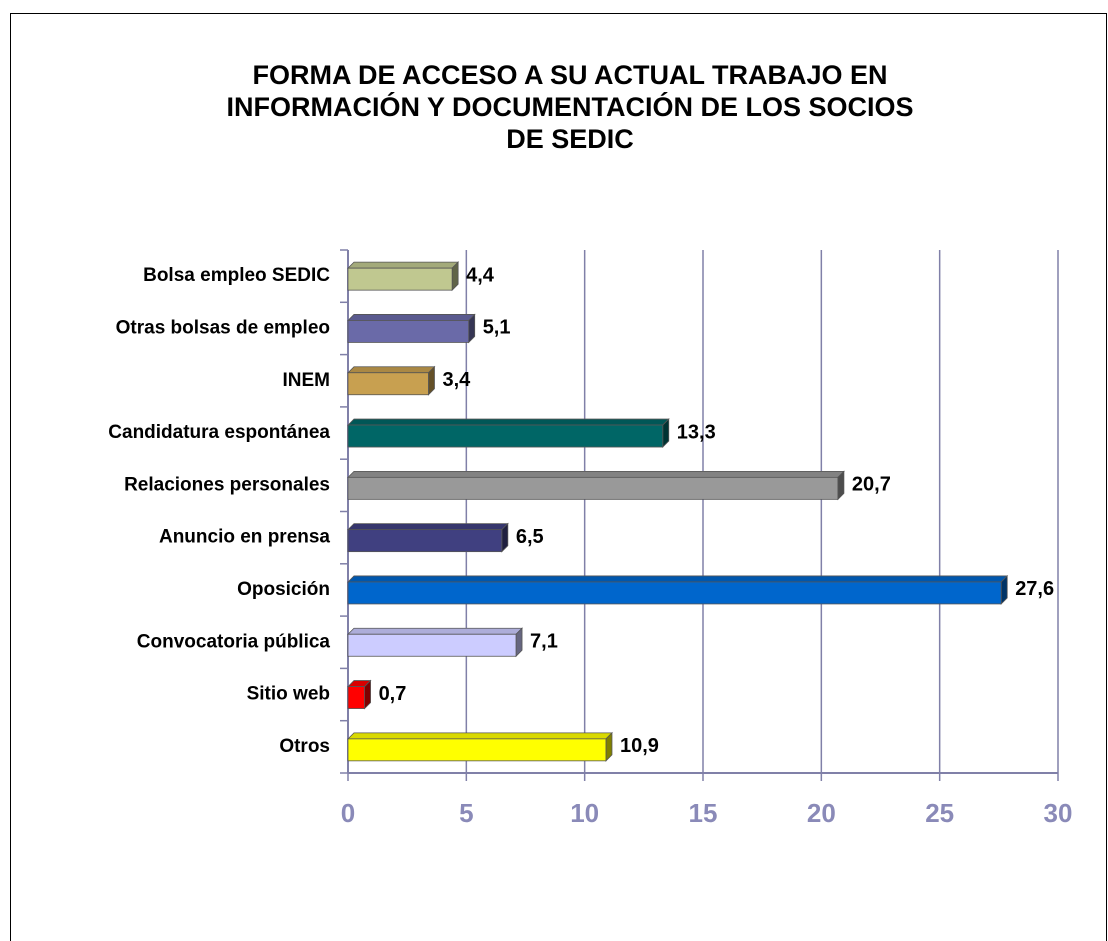  What do you see at coordinates (307, 380) in the screenshot?
I see `y-tick-label: INEM` at bounding box center [307, 380].